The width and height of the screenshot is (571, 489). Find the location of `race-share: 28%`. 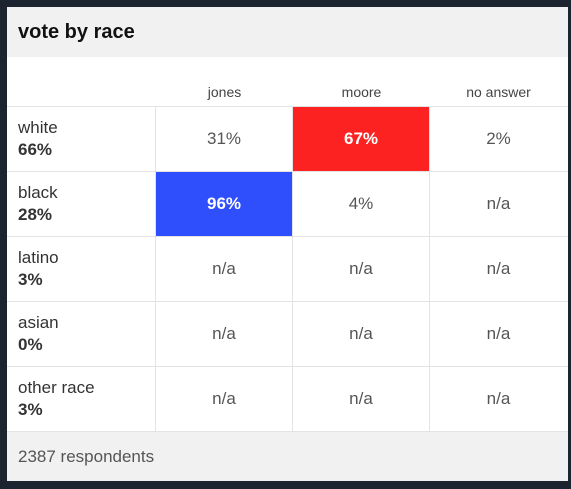

race-share: 28% is located at coordinates (35, 214).